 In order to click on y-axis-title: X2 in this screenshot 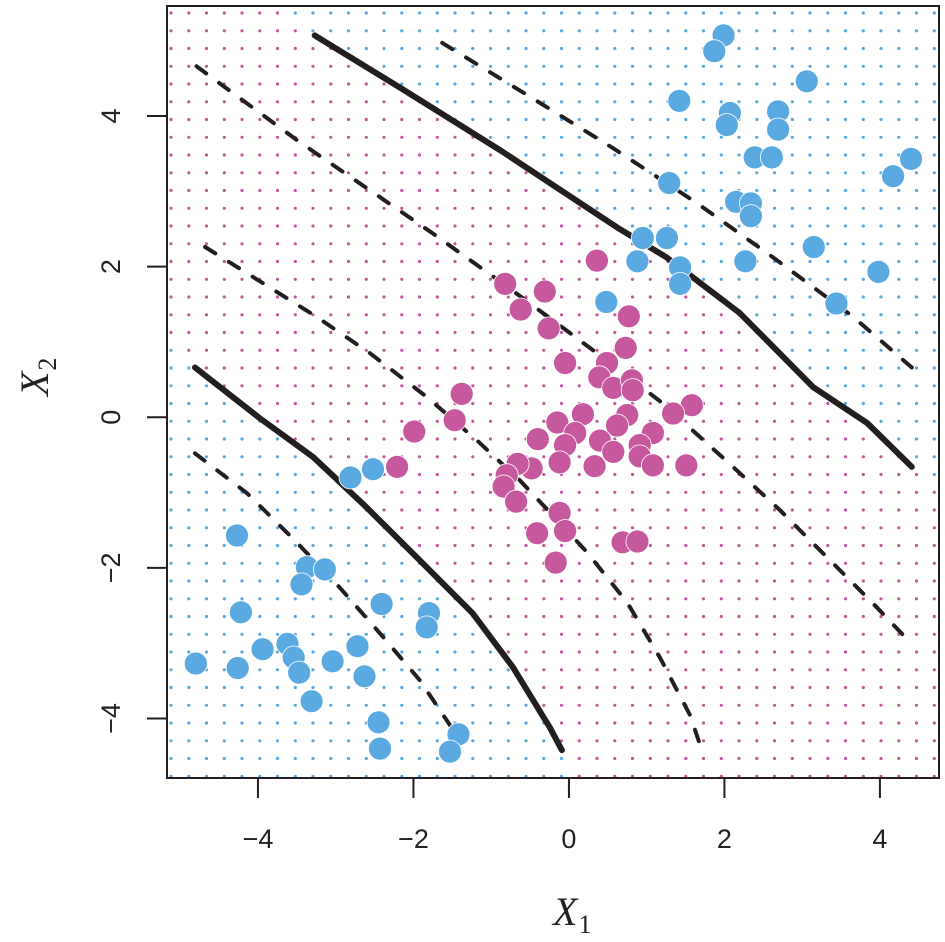, I will do `click(37, 378)`.